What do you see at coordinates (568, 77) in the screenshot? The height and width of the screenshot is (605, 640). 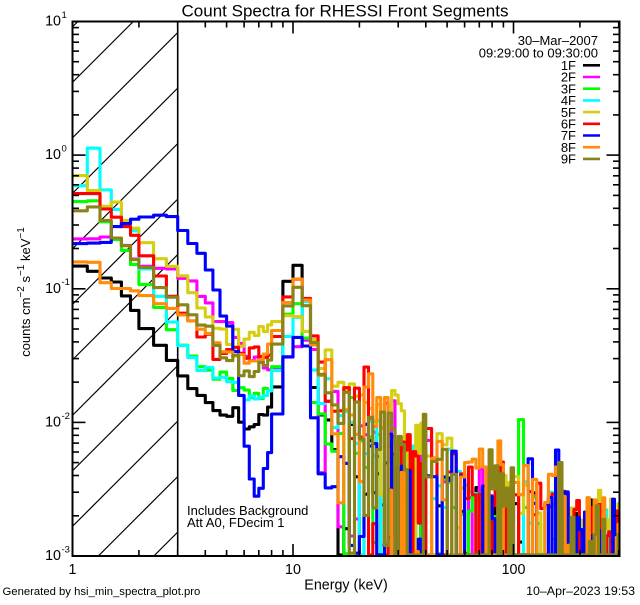 I see `svg-text: 2F` at bounding box center [568, 77].